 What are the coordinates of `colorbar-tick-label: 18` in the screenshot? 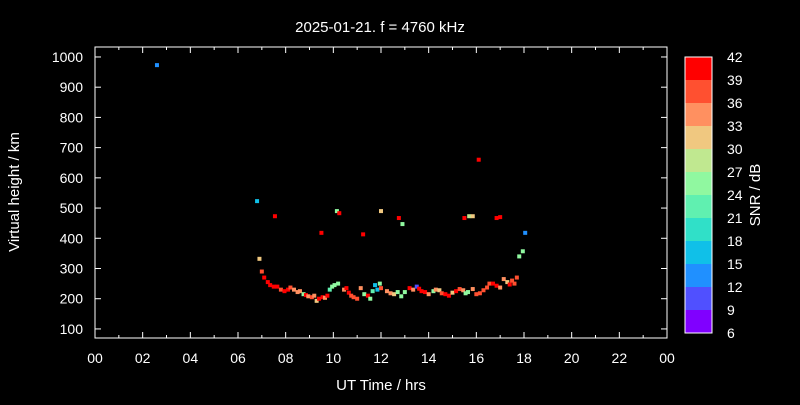 It's located at (735, 241).